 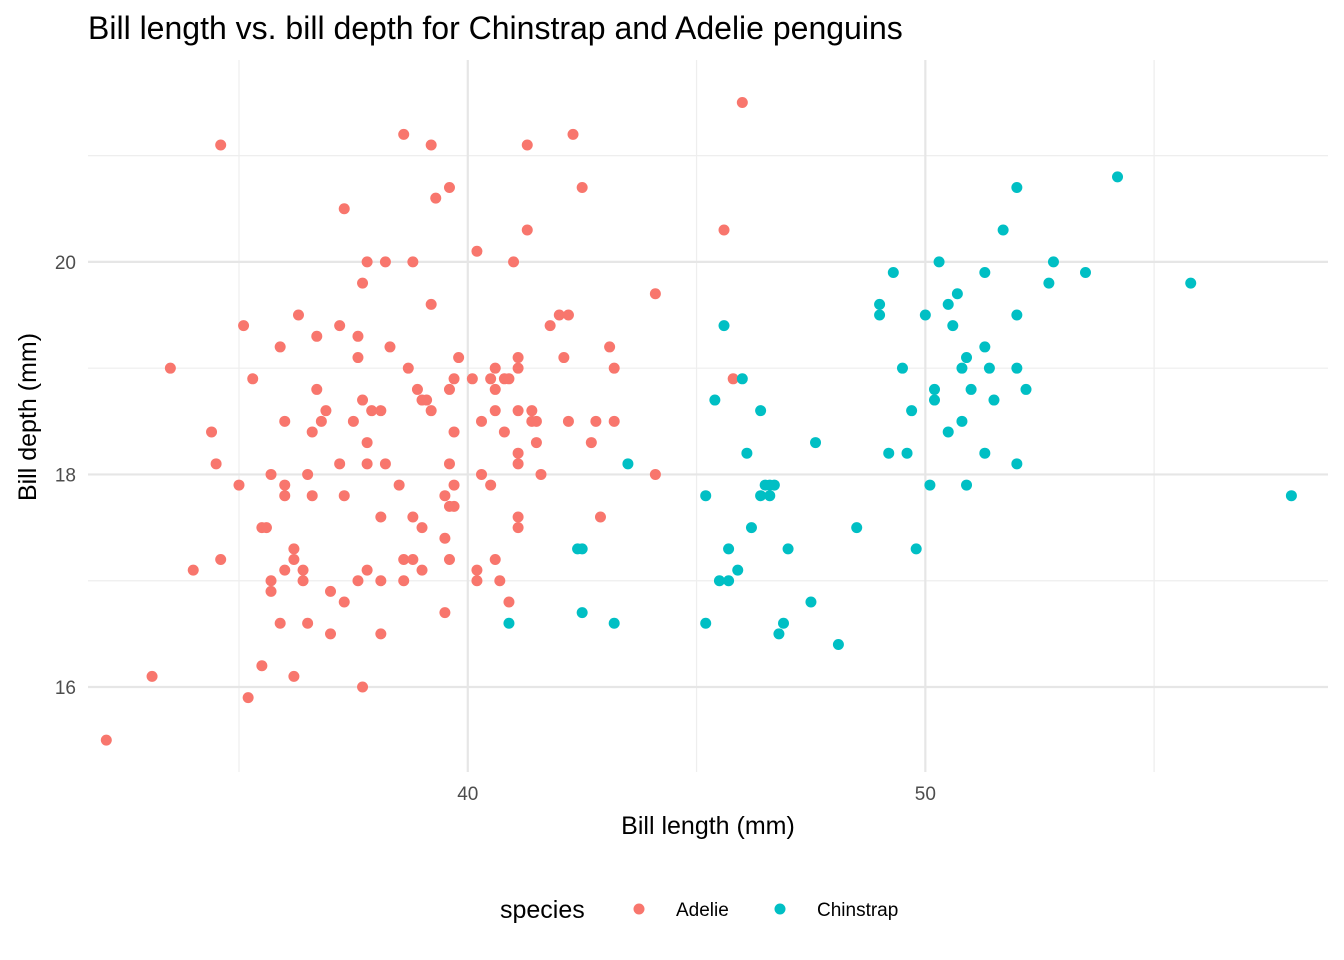 I want to click on y-axis-title: Bill depth (mm), so click(x=28, y=417).